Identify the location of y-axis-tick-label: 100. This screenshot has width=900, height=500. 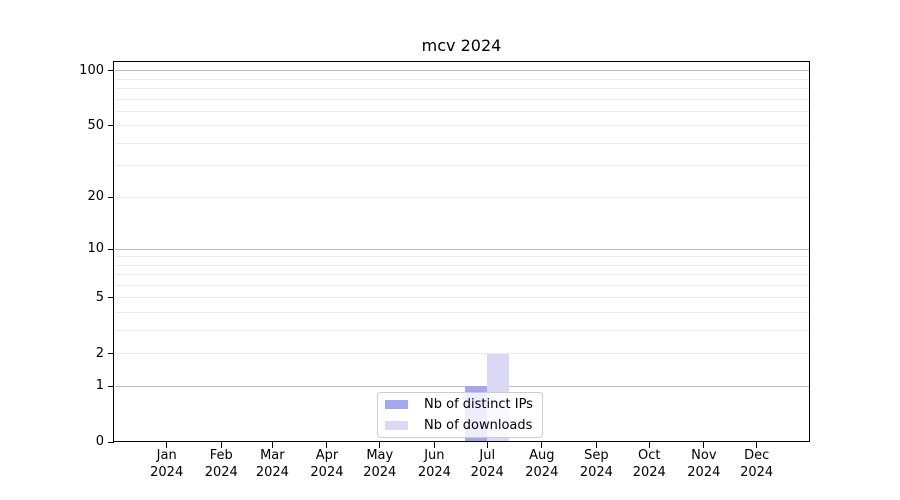
(91, 70).